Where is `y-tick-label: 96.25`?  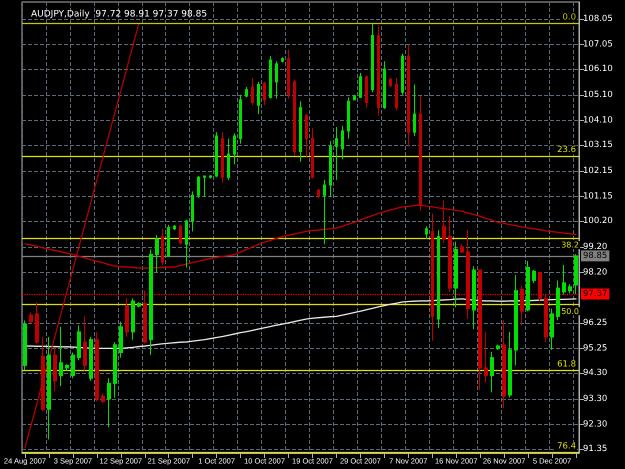 y-tick-label: 96.25 is located at coordinates (595, 323).